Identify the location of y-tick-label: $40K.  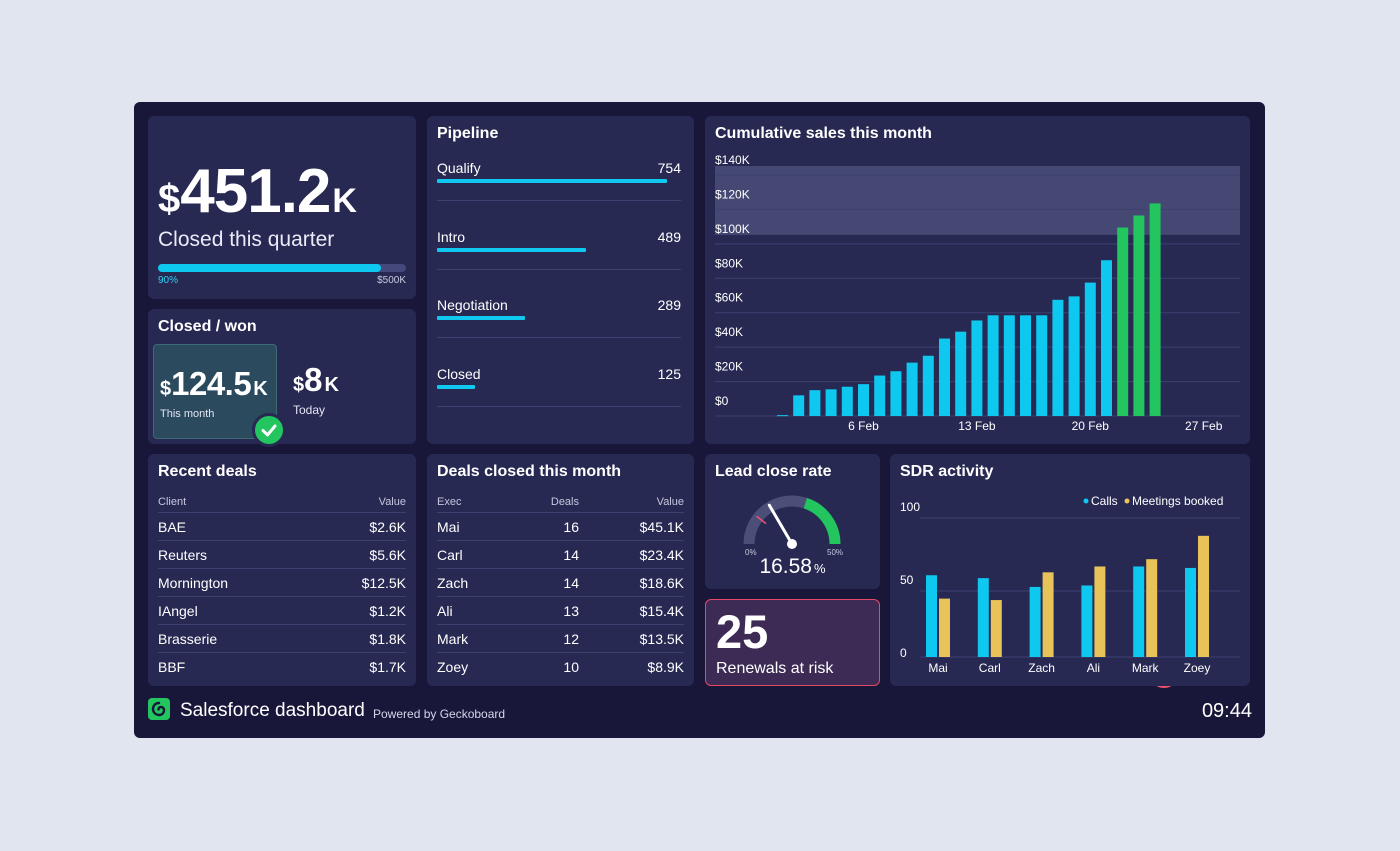
(729, 332).